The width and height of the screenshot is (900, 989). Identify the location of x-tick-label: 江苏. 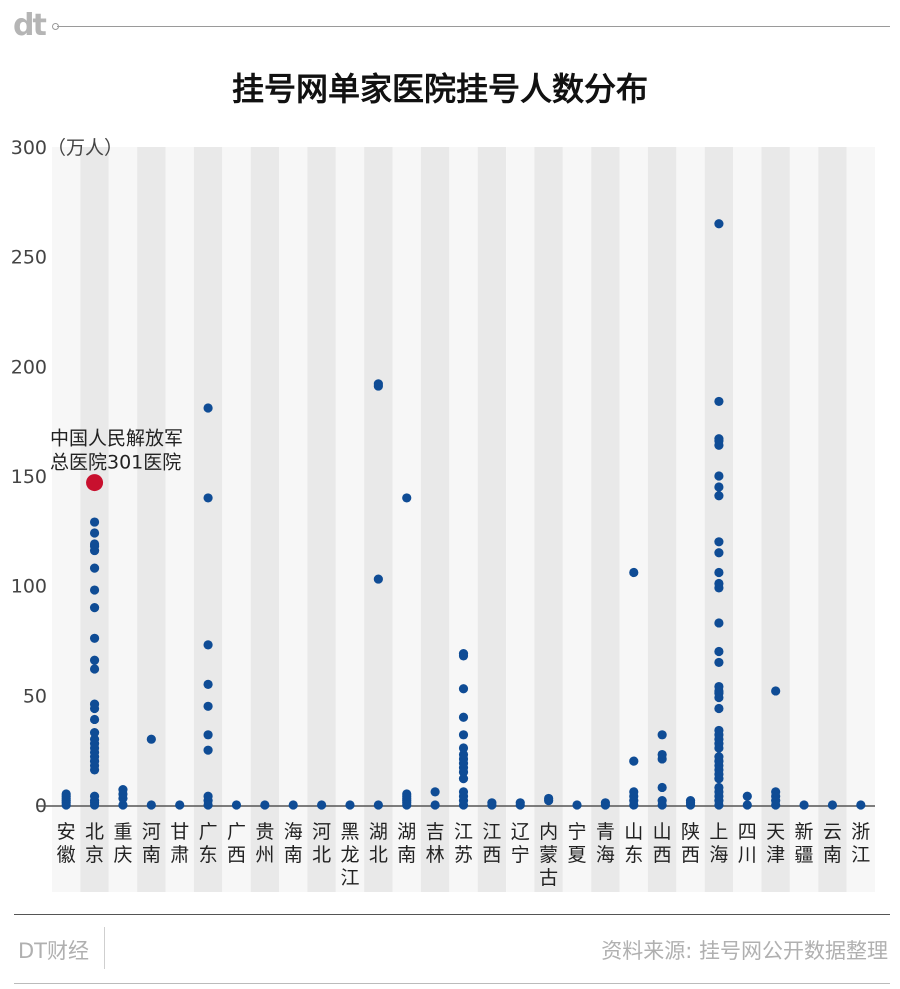
(463, 843).